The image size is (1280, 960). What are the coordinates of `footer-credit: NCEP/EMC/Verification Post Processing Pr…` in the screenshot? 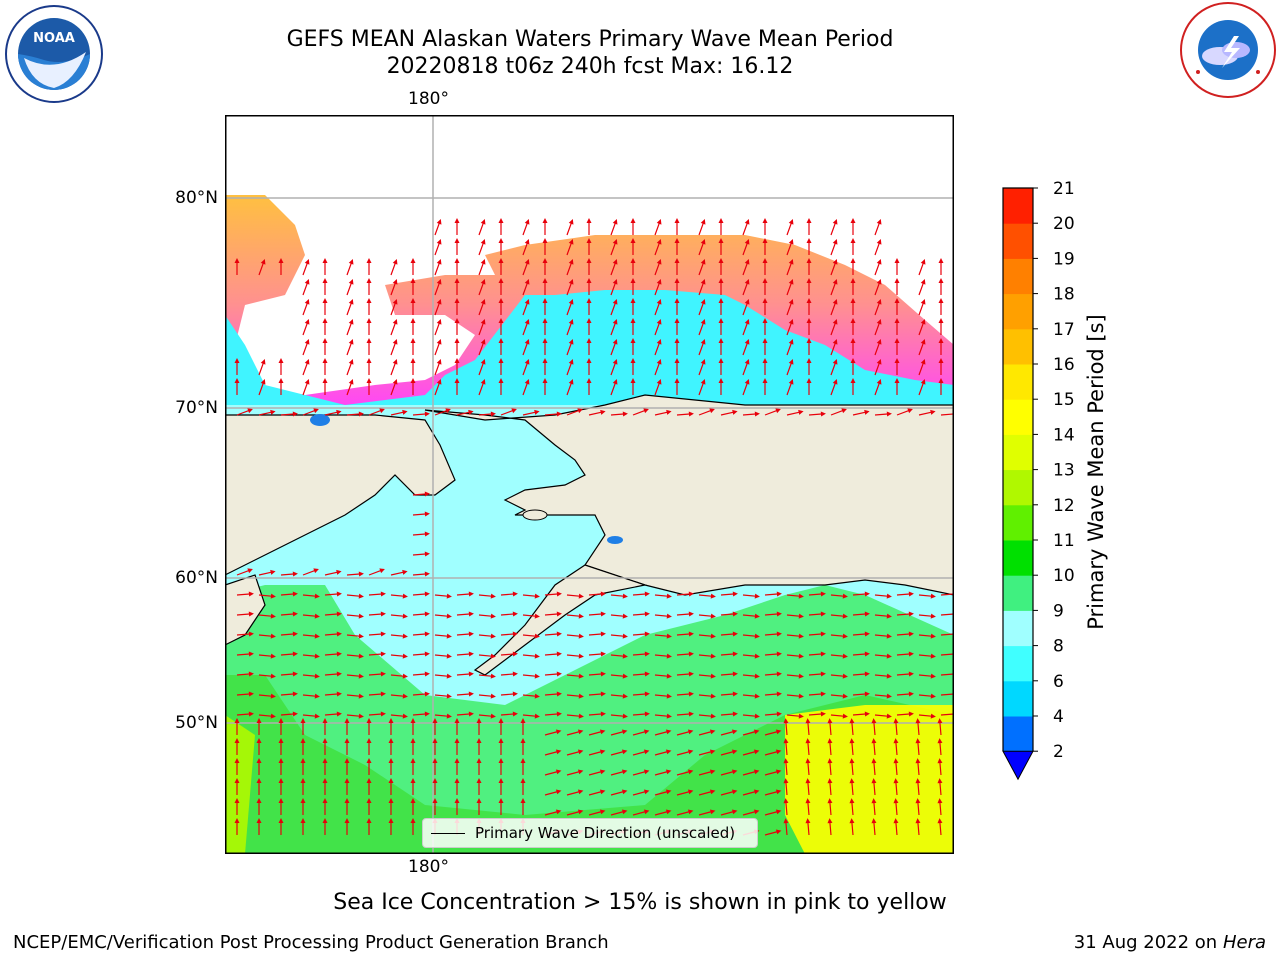 It's located at (311, 942).